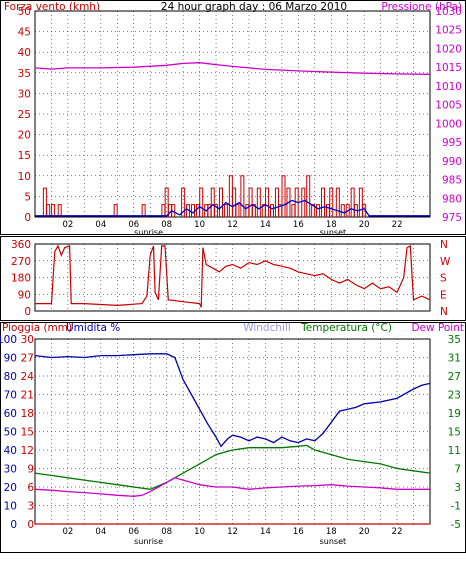 The height and width of the screenshot is (568, 466). I want to click on y-tick-label: 6, so click(30, 488).